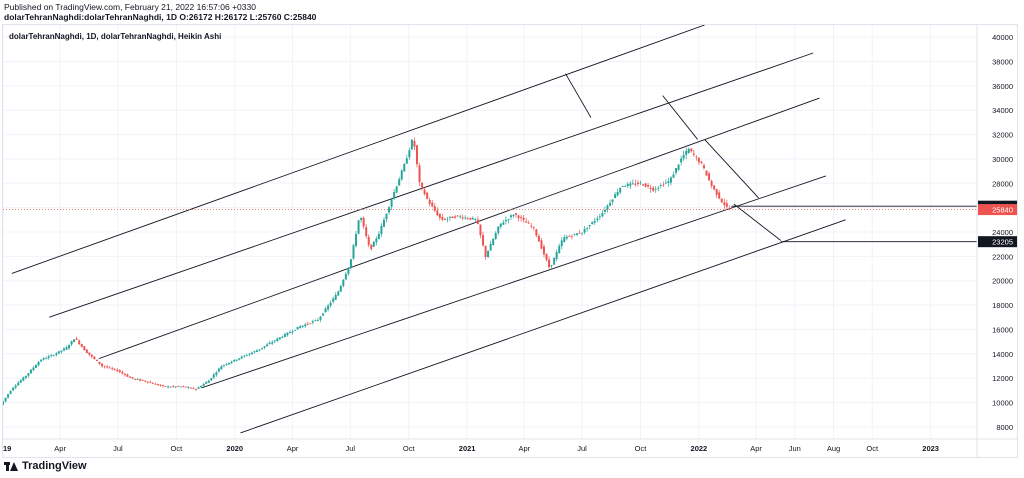 This screenshot has height=478, width=1024. What do you see at coordinates (1002, 86) in the screenshot?
I see `price-tick-label: 36000` at bounding box center [1002, 86].